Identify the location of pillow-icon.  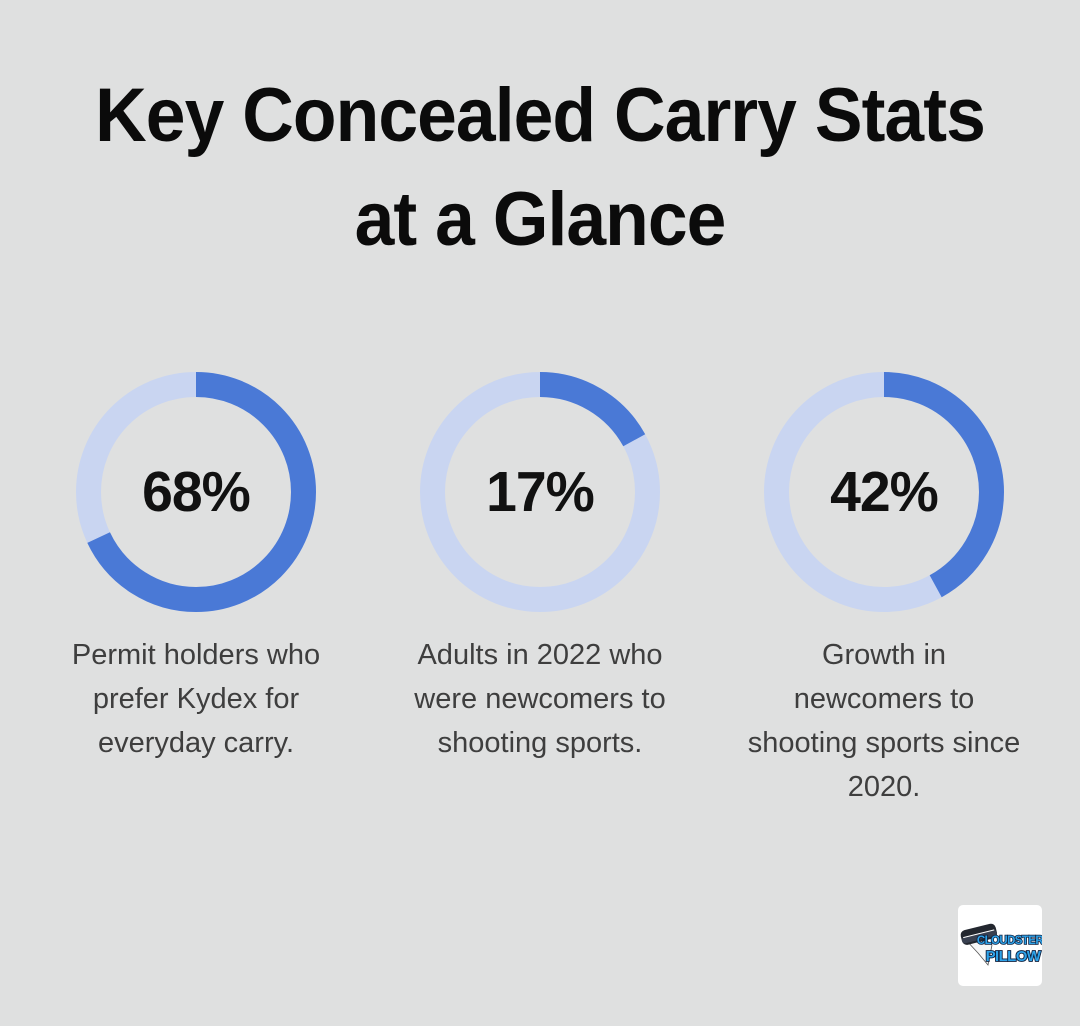
(979, 944).